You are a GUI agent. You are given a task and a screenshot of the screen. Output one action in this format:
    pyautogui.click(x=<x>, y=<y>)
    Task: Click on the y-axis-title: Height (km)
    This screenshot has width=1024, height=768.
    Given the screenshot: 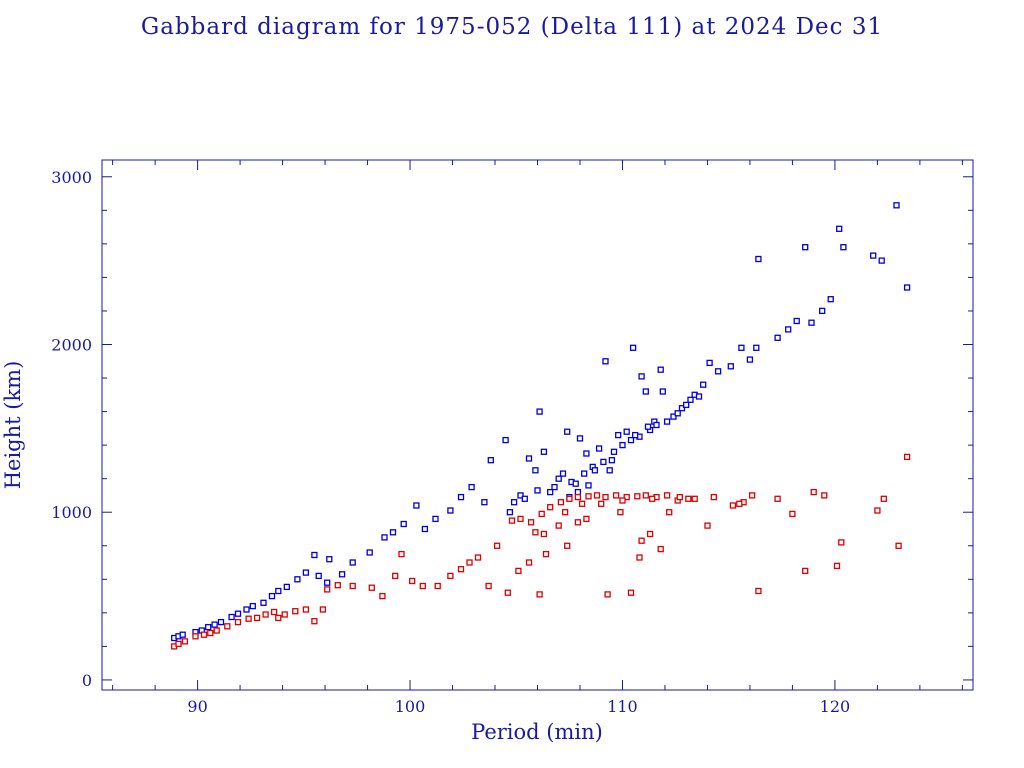 What is the action you would take?
    pyautogui.click(x=13, y=425)
    